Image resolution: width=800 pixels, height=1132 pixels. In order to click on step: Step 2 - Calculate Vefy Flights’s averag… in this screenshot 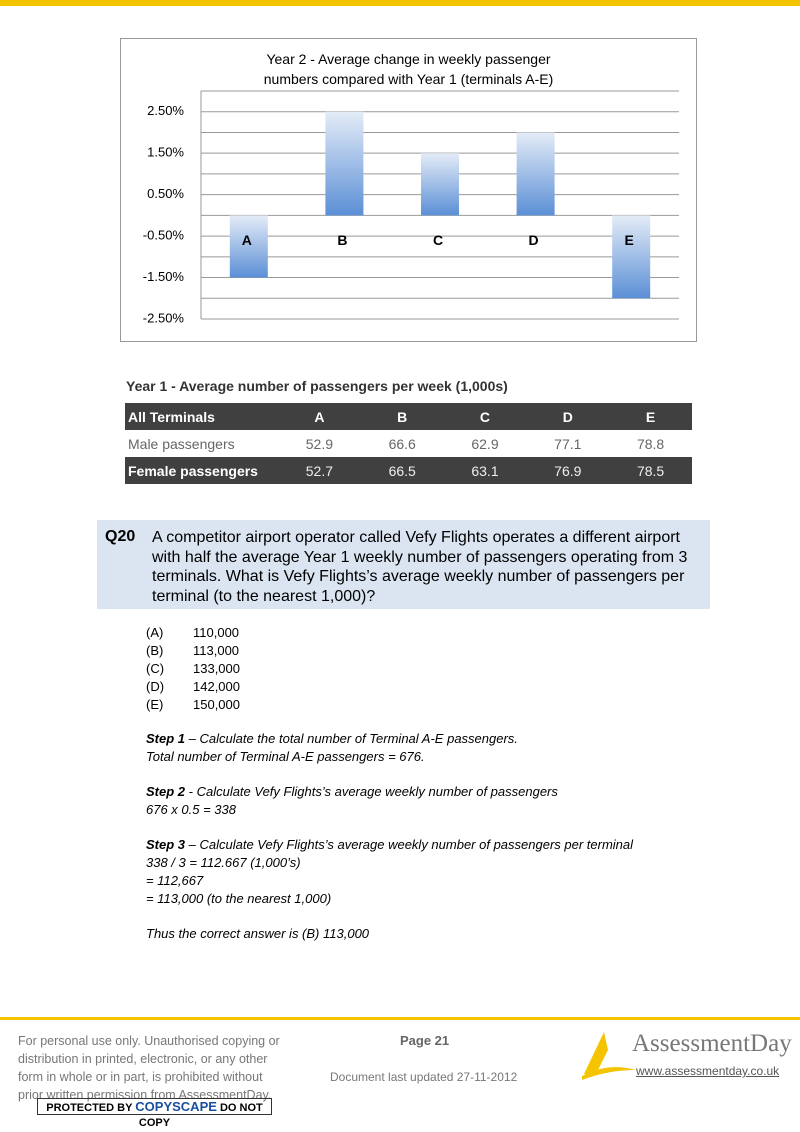, I will do `click(446, 801)`.